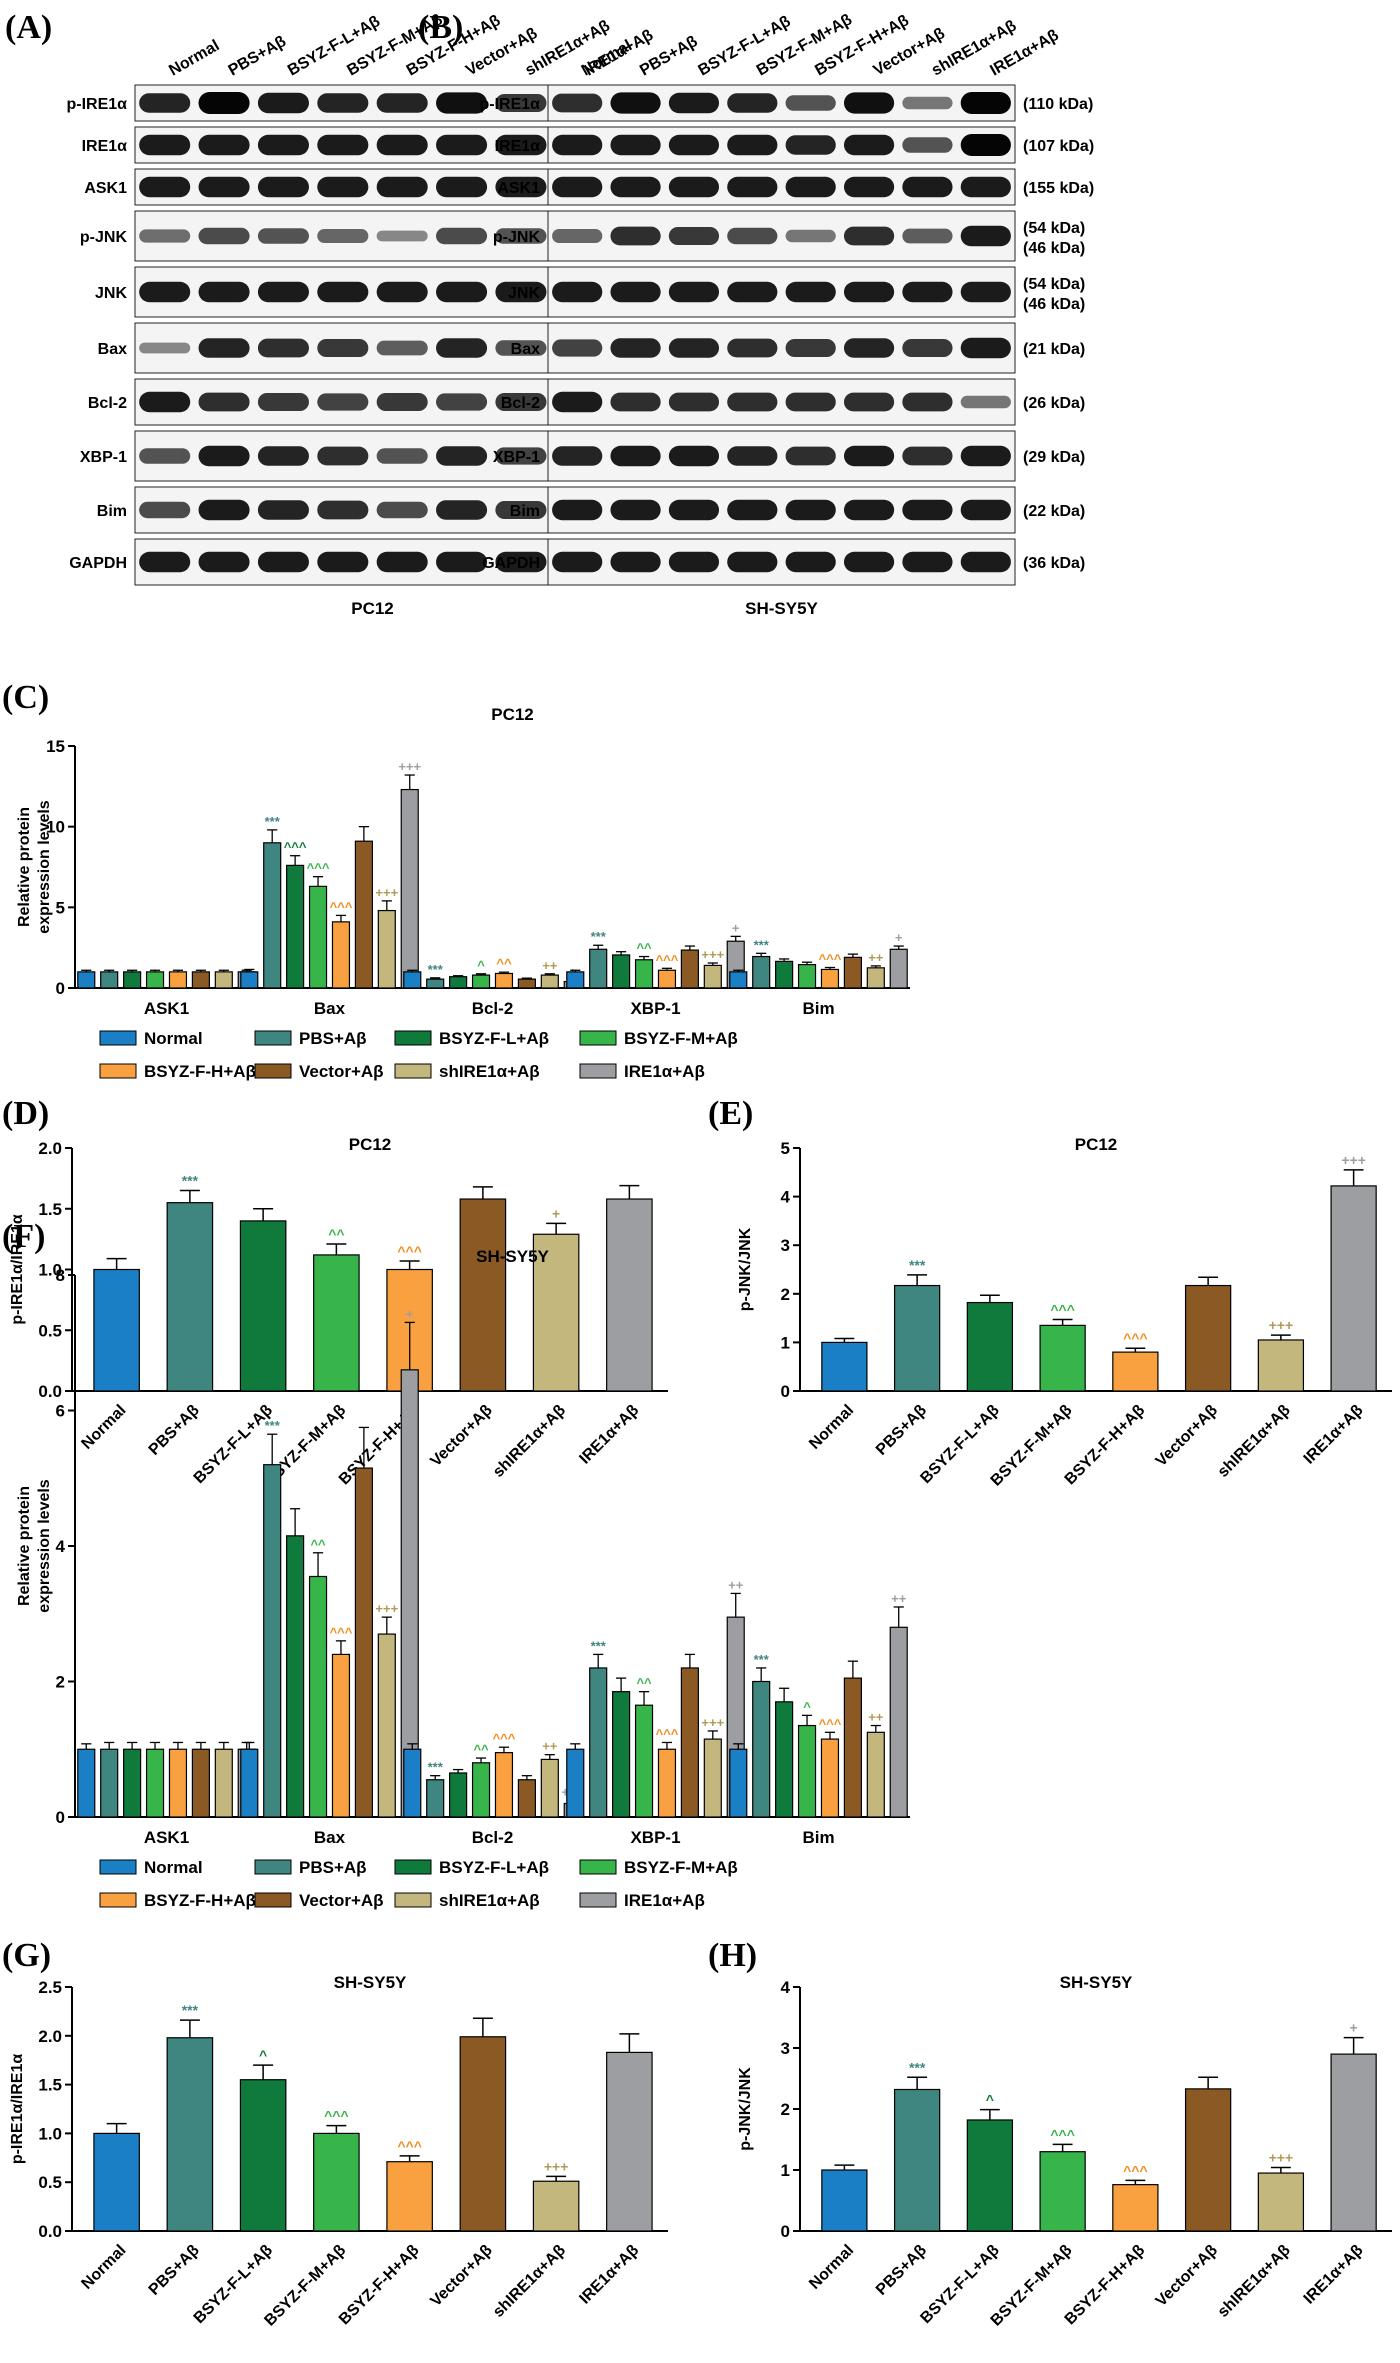 This screenshot has width=1400, height=2363. Describe the element at coordinates (233, 2284) in the screenshot. I see `x-tick-label: BSYZ-F-L+Aβ` at that location.